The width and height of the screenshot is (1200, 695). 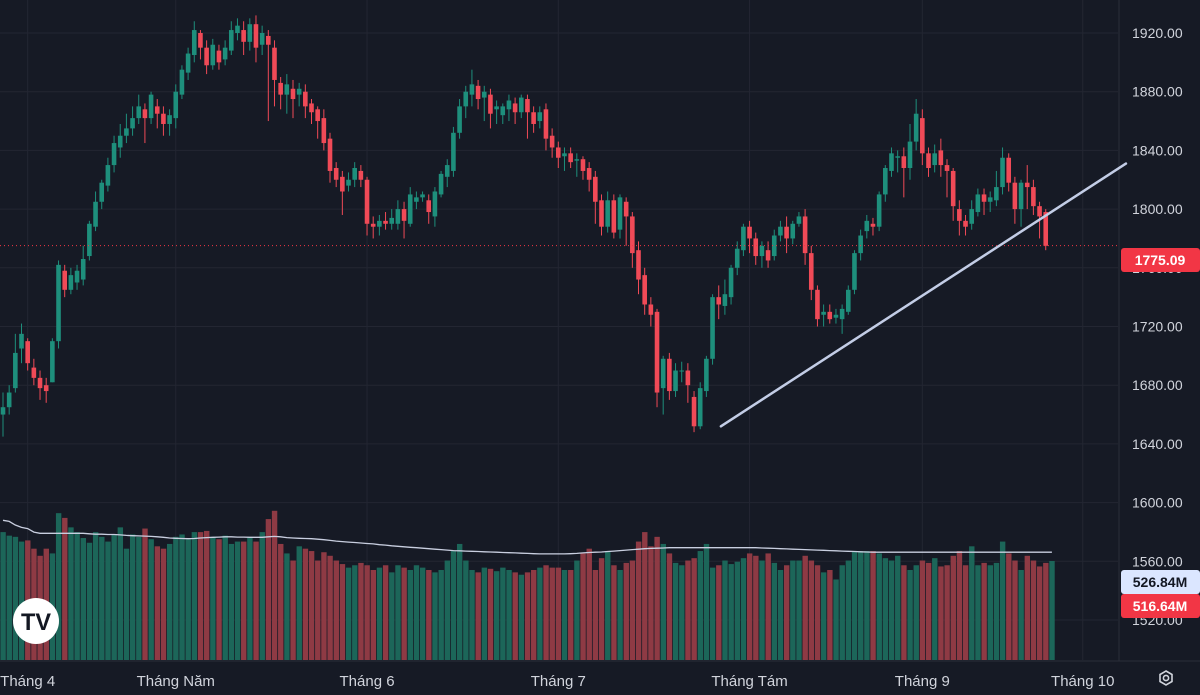 What do you see at coordinates (1157, 561) in the screenshot?
I see `price-tick-label: 1560.00` at bounding box center [1157, 561].